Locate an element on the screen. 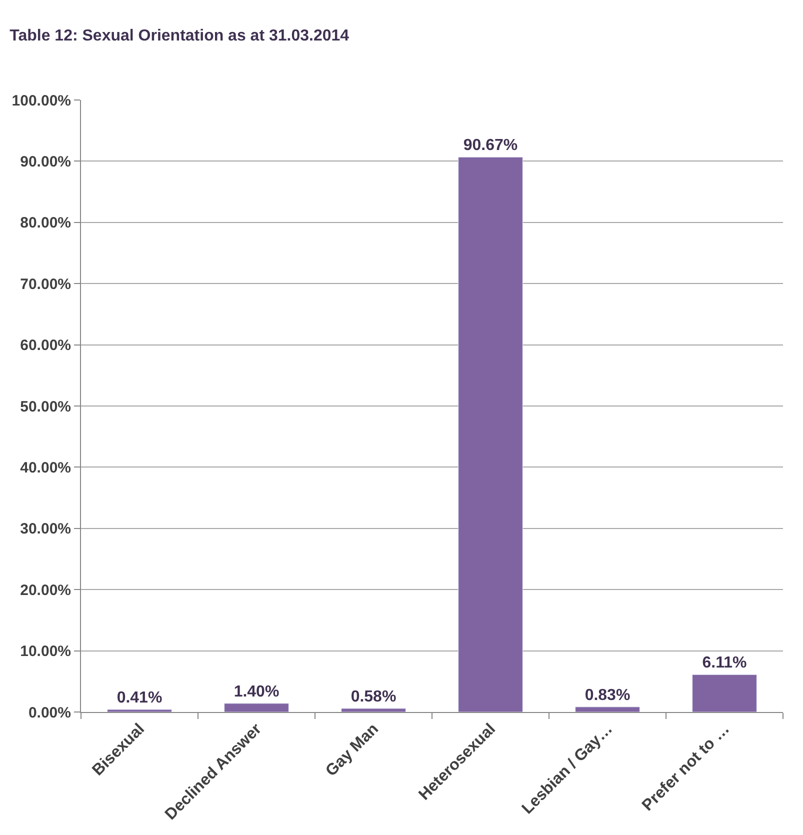  y-tick-label: 90.00% is located at coordinates (45, 161).